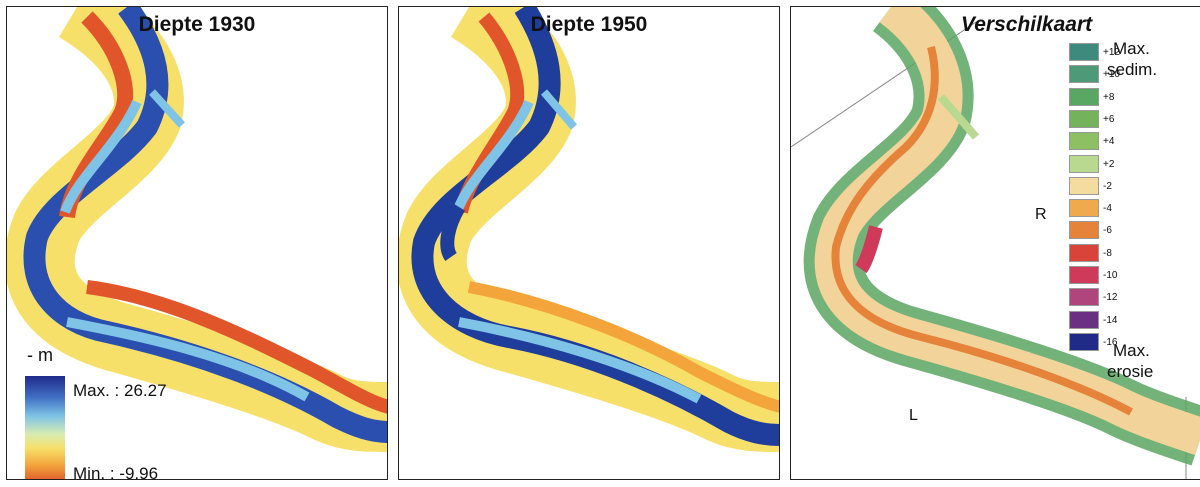  What do you see at coordinates (453, 232) in the screenshot?
I see `deep-pool` at bounding box center [453, 232].